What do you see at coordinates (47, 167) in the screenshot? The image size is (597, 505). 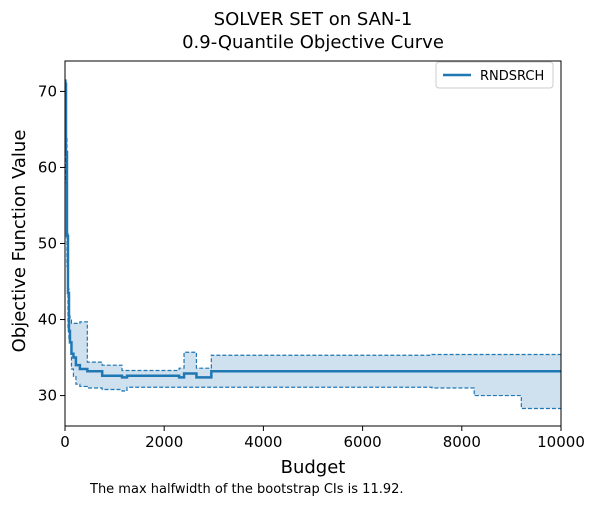 I see `y-tick-label: 60` at bounding box center [47, 167].